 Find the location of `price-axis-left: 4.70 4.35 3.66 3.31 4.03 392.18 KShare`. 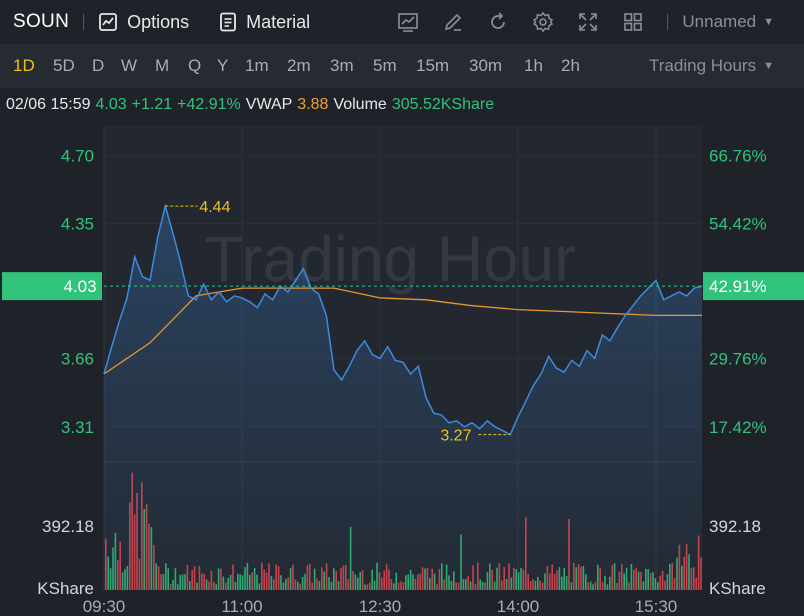

price-axis-left: 4.70 4.35 3.66 3.31 4.03 392.18 KShare is located at coordinates (52, 372).